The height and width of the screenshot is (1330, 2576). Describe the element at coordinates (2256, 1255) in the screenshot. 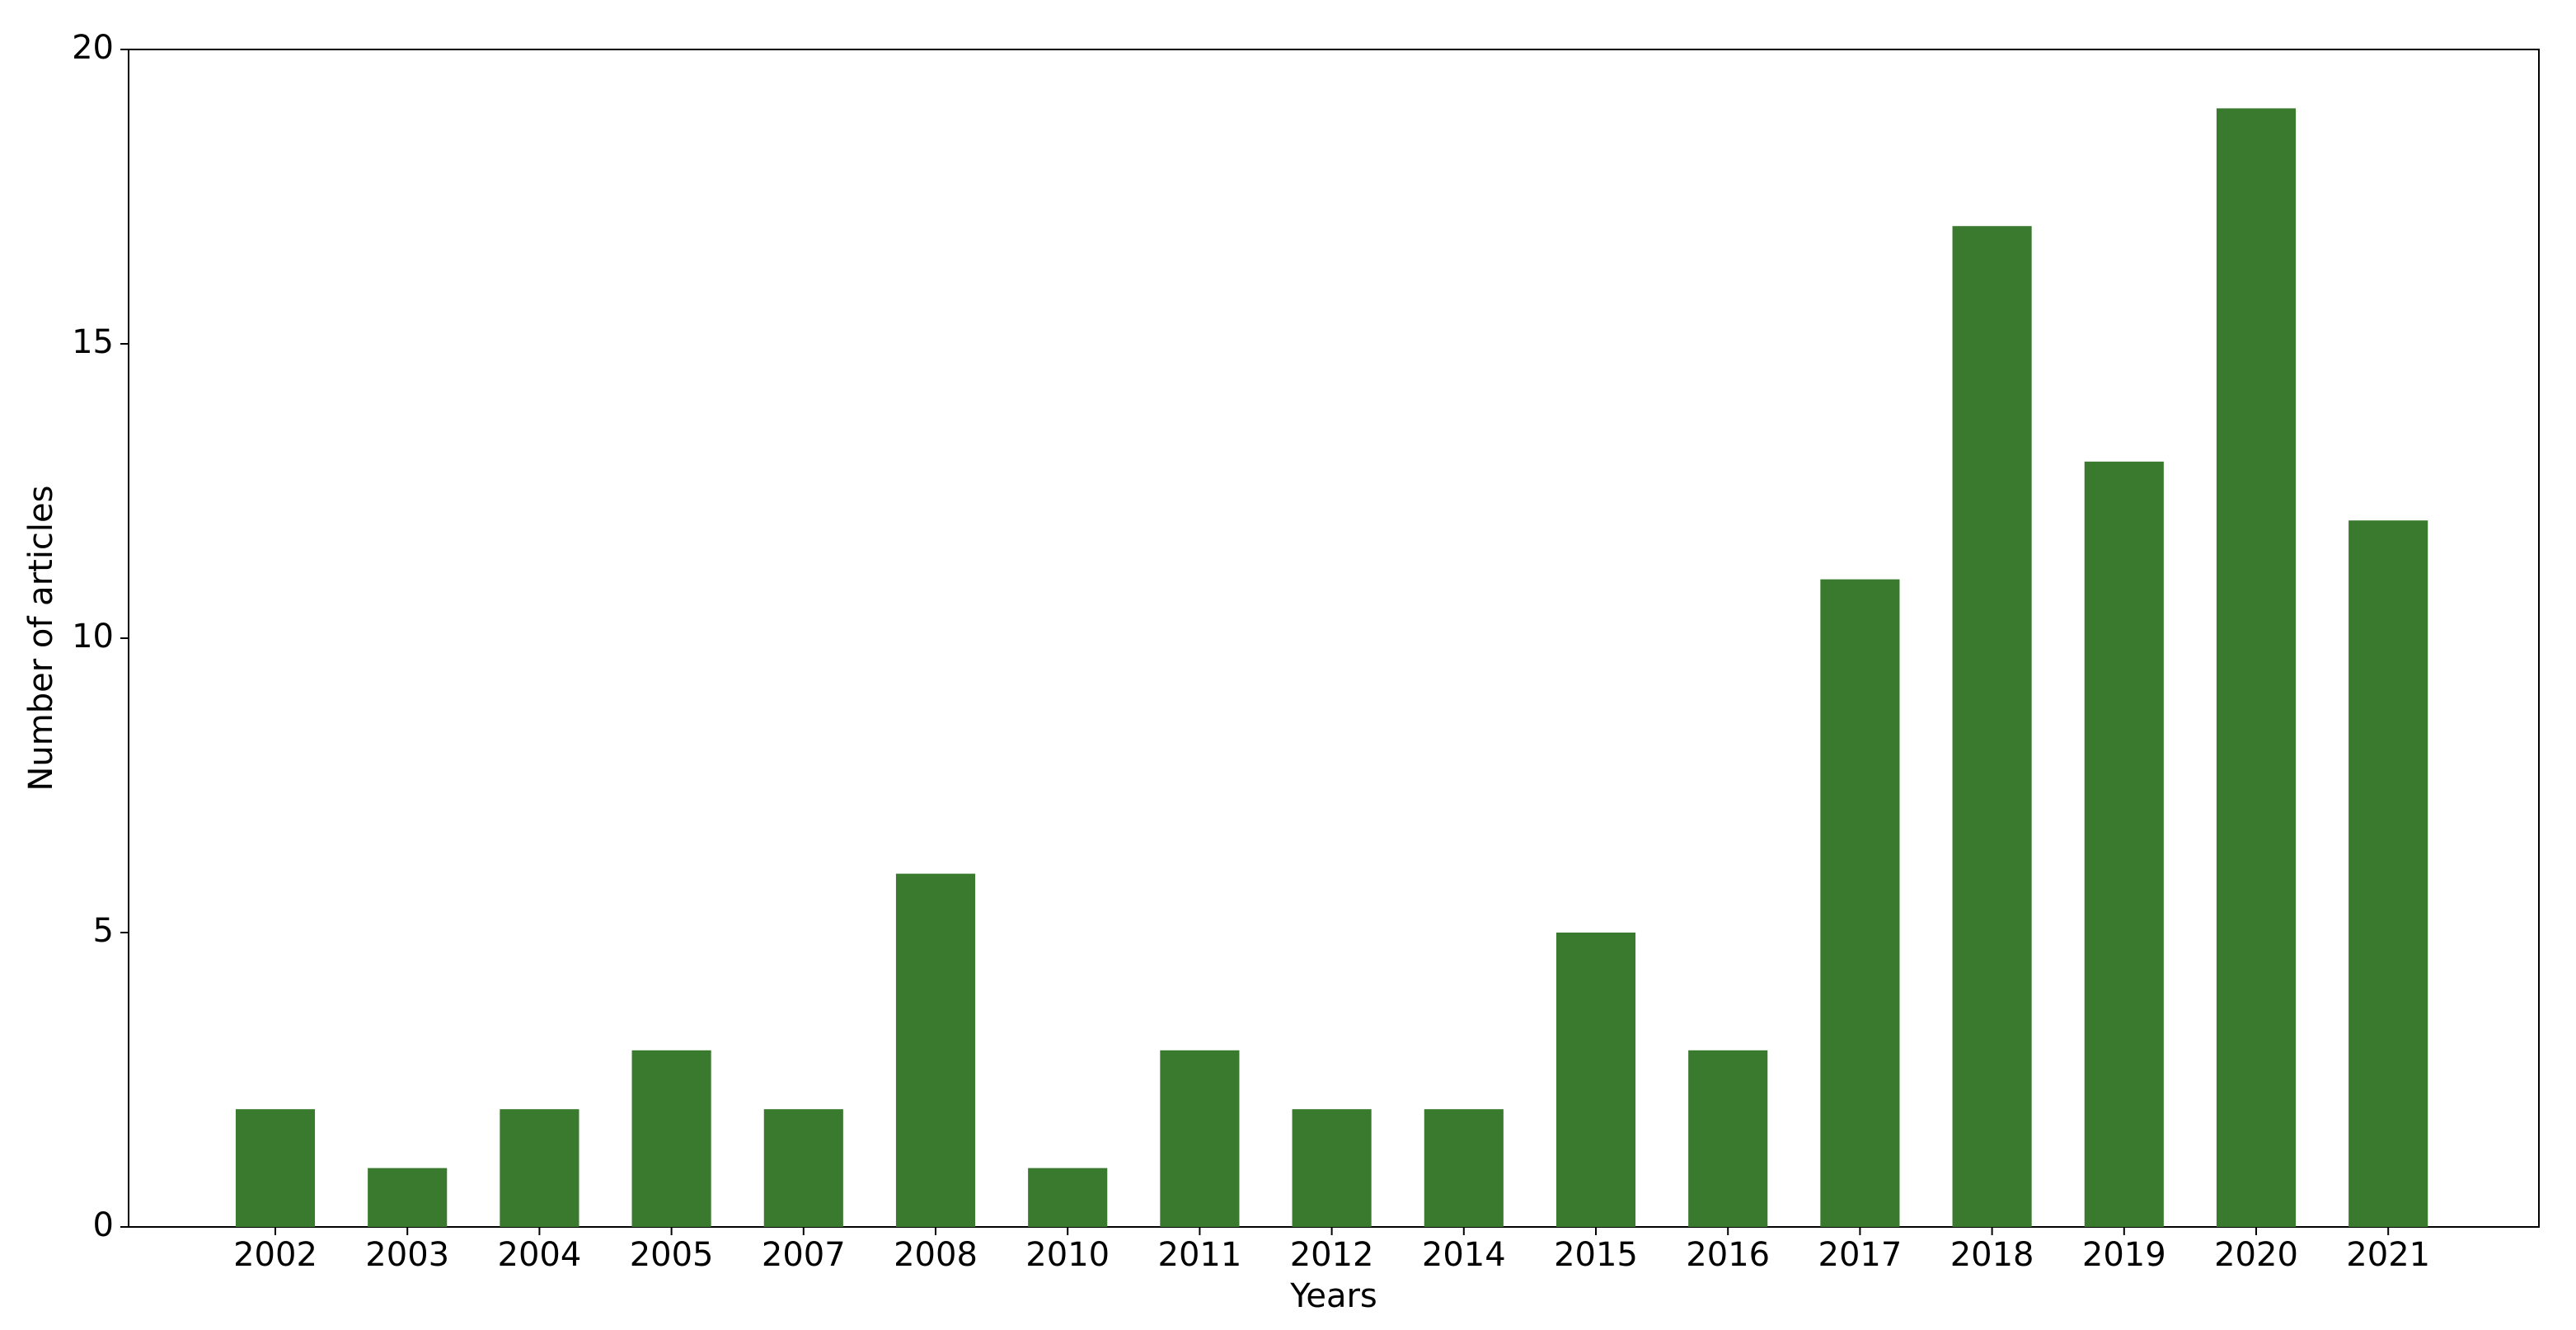

I see `x-tick-label: 2020` at that location.